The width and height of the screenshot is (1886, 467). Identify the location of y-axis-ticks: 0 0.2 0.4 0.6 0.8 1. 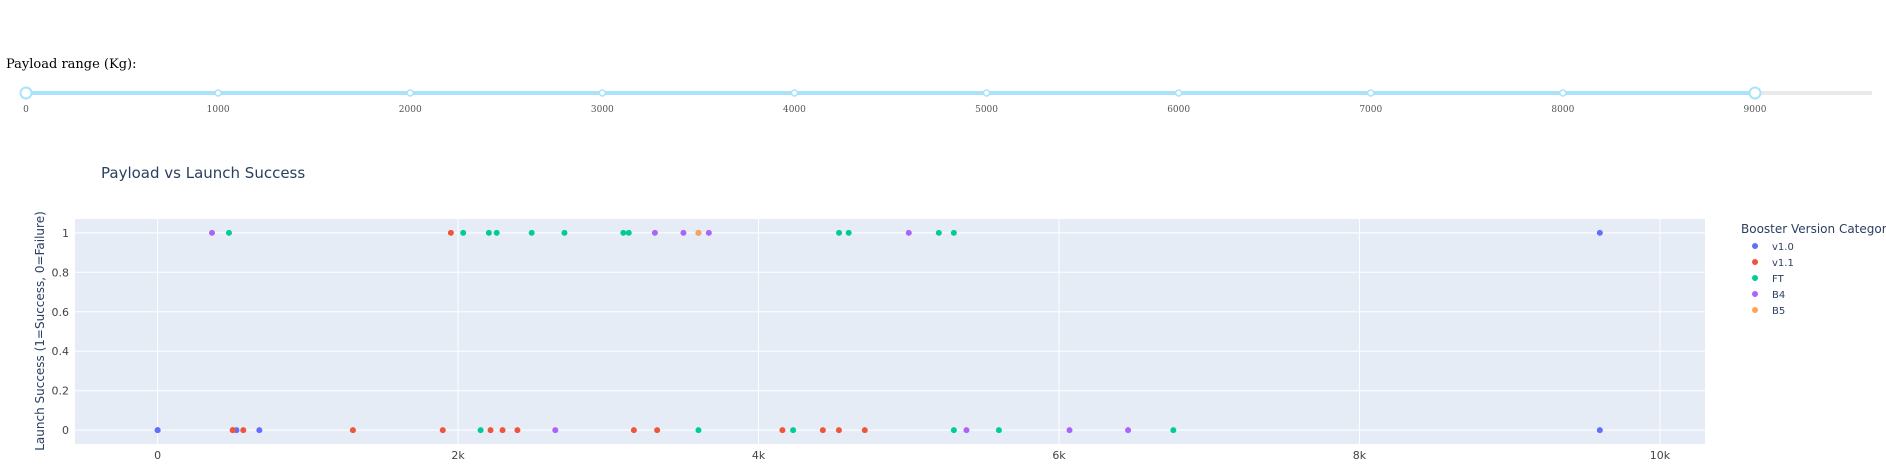
(61, 332).